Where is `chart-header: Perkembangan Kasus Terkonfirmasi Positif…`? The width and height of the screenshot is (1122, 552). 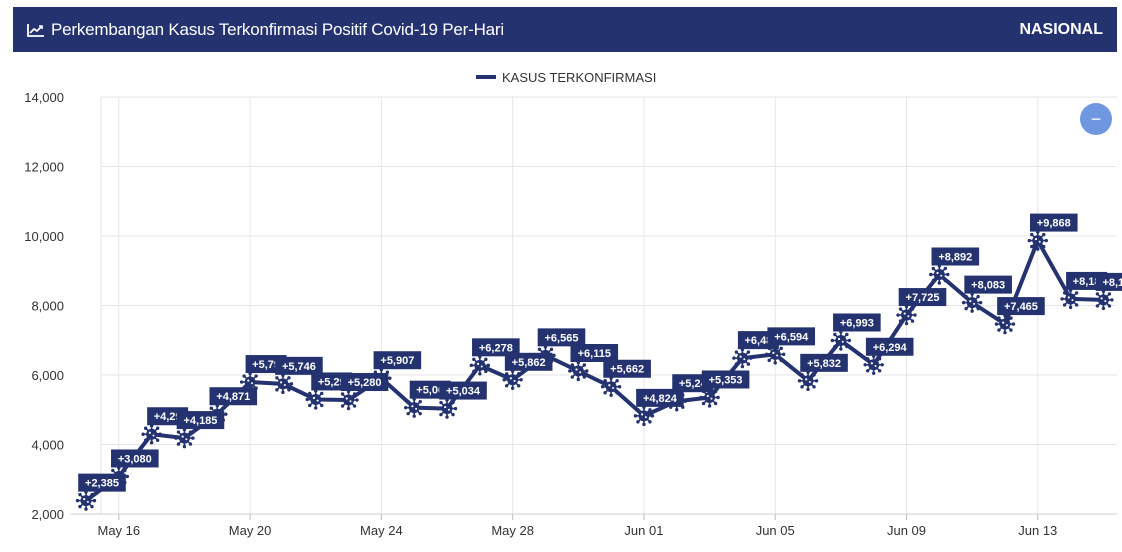 chart-header: Perkembangan Kasus Terkonfirmasi Positif… is located at coordinates (565, 29).